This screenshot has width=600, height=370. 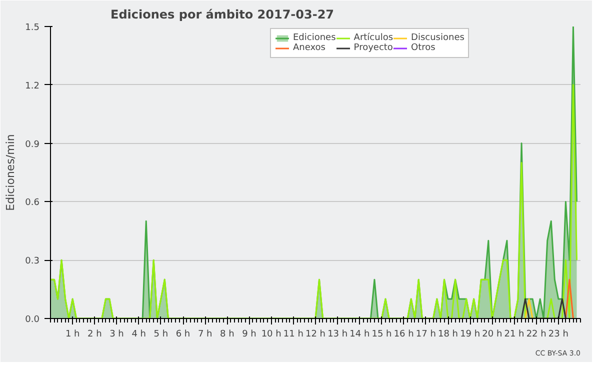 I want to click on legend-label: Anexos, so click(x=309, y=48).